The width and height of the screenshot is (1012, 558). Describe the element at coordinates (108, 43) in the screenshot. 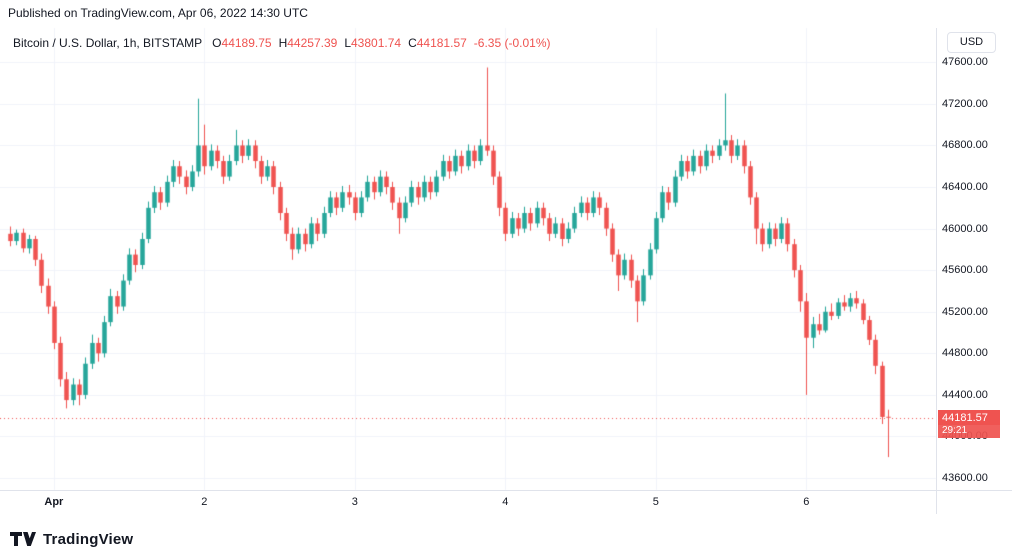

I see `symbol-title: Bitcoin / U.S. Dollar, 1h, BITSTAMP` at that location.